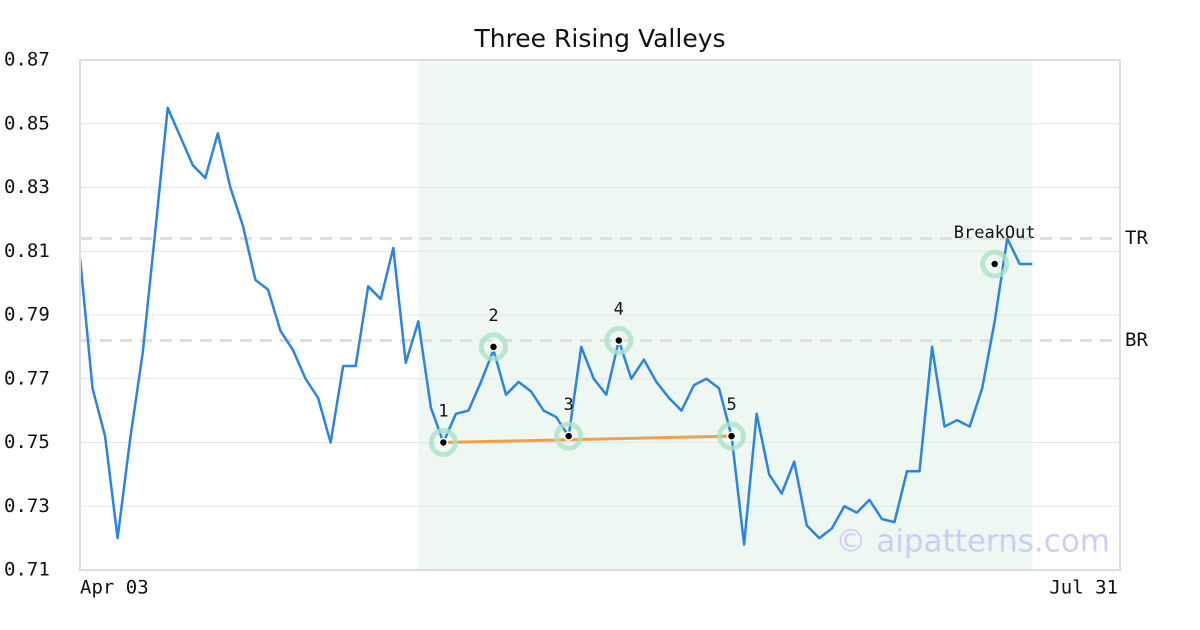  I want to click on watermark: © aipatterns.com, so click(972, 542).